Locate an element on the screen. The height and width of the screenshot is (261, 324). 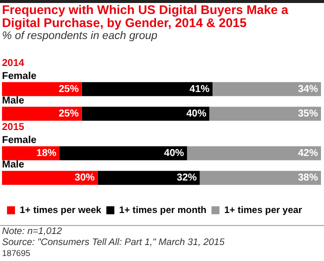
text: 2014 is located at coordinates (13, 63).